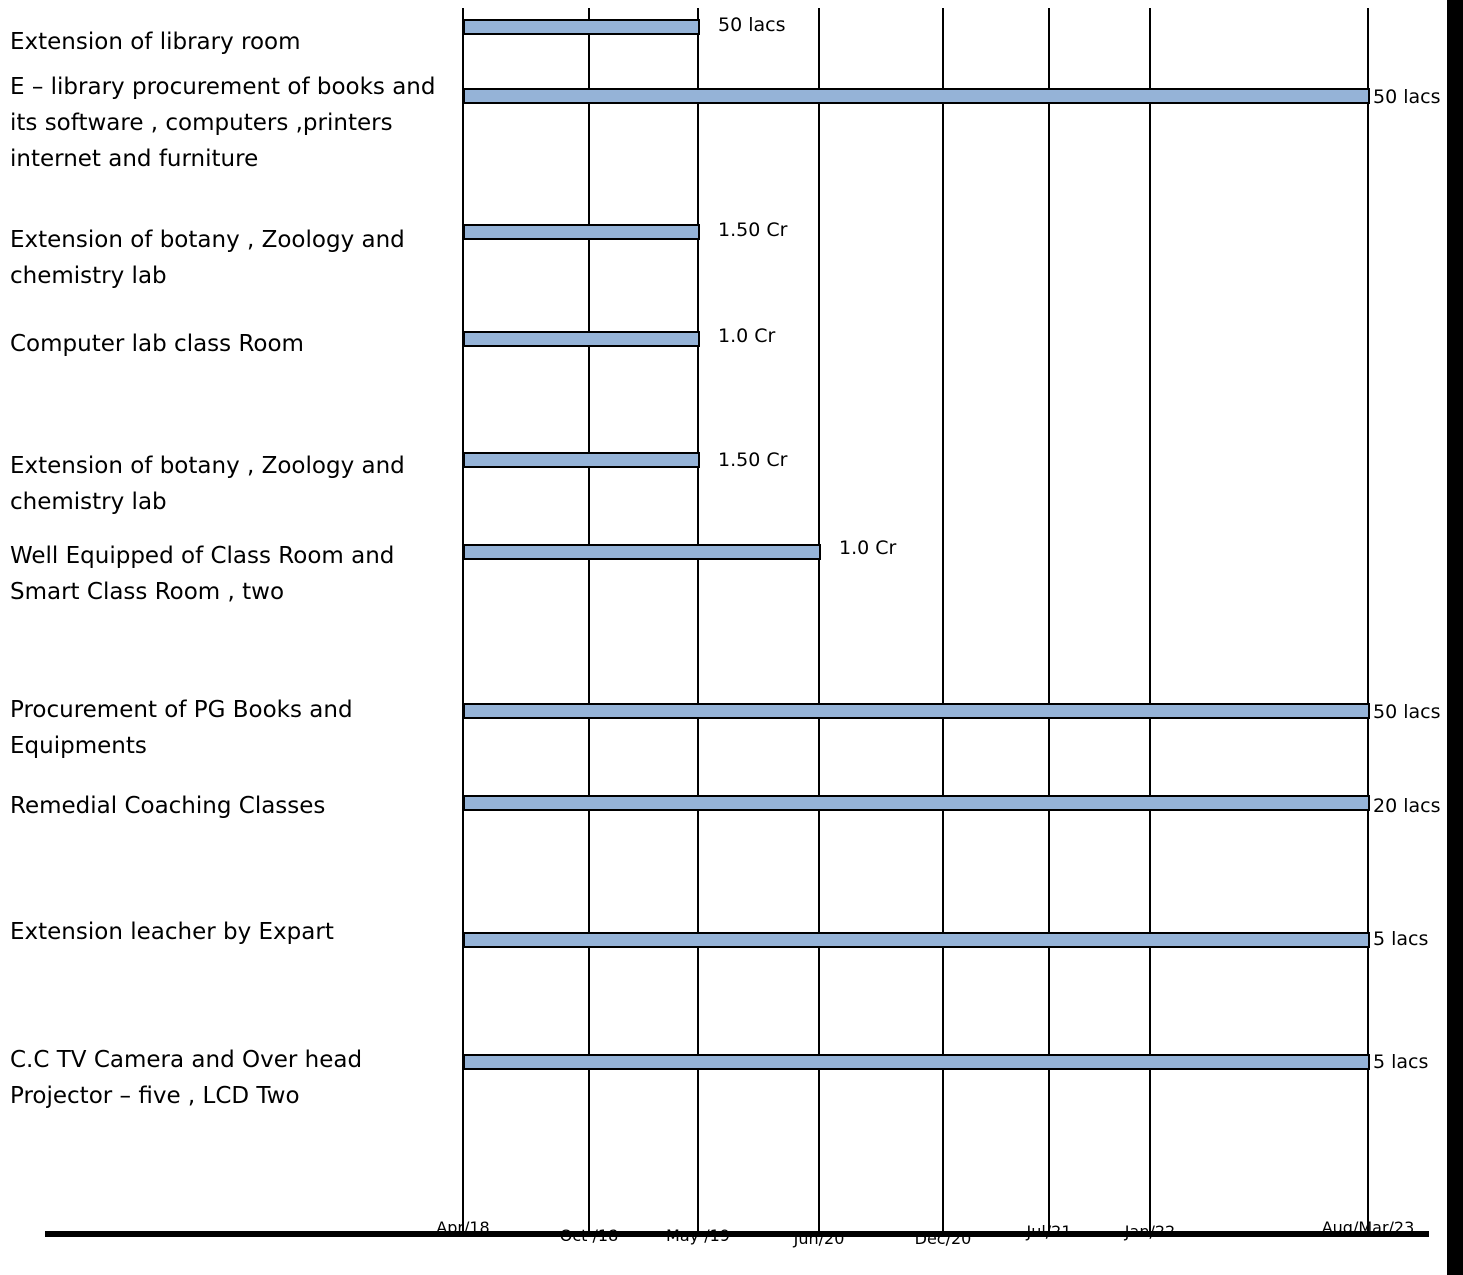  I want to click on task-label: Computer lab class Room, so click(157, 344).